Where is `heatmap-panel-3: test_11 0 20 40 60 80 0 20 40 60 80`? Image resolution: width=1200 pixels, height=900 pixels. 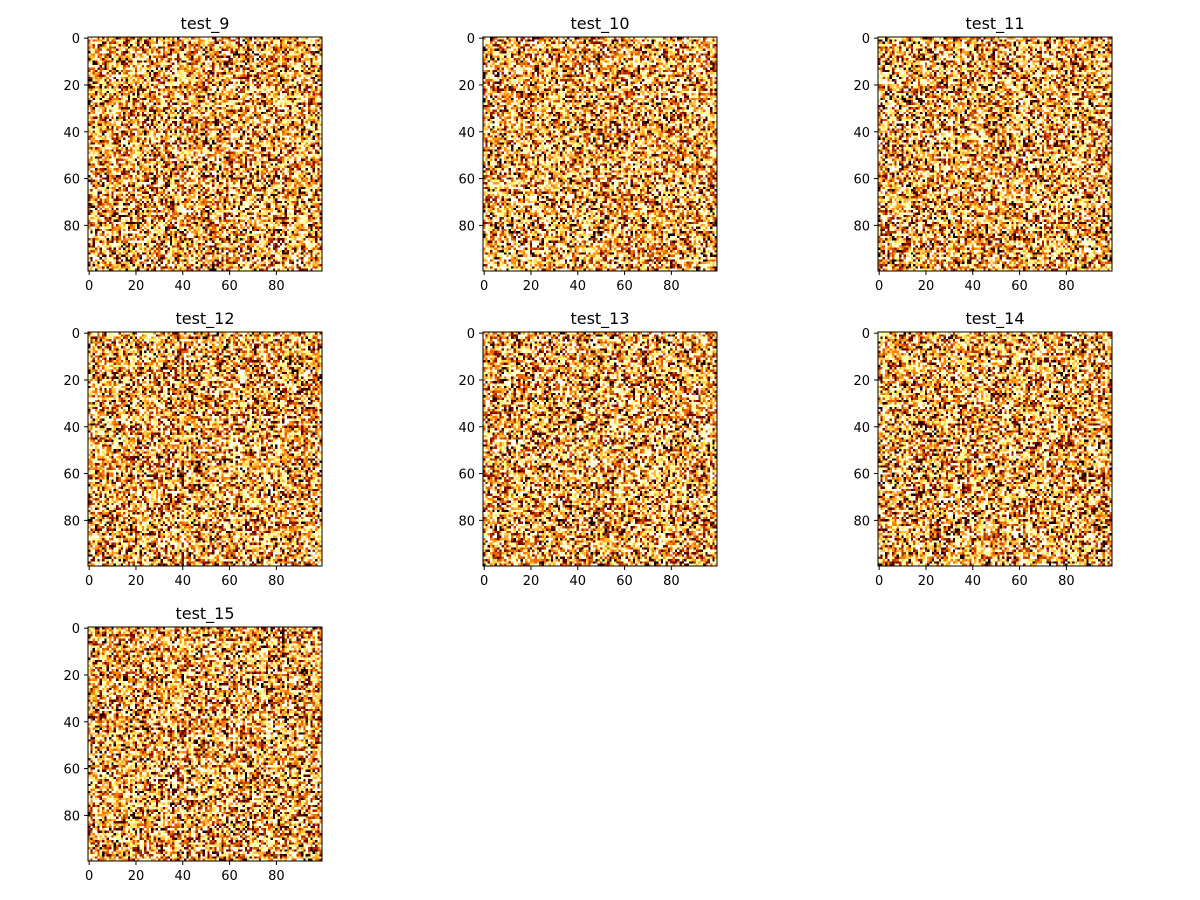 heatmap-panel-3: test_11 0 20 40 60 80 0 20 40 60 80 is located at coordinates (983, 154).